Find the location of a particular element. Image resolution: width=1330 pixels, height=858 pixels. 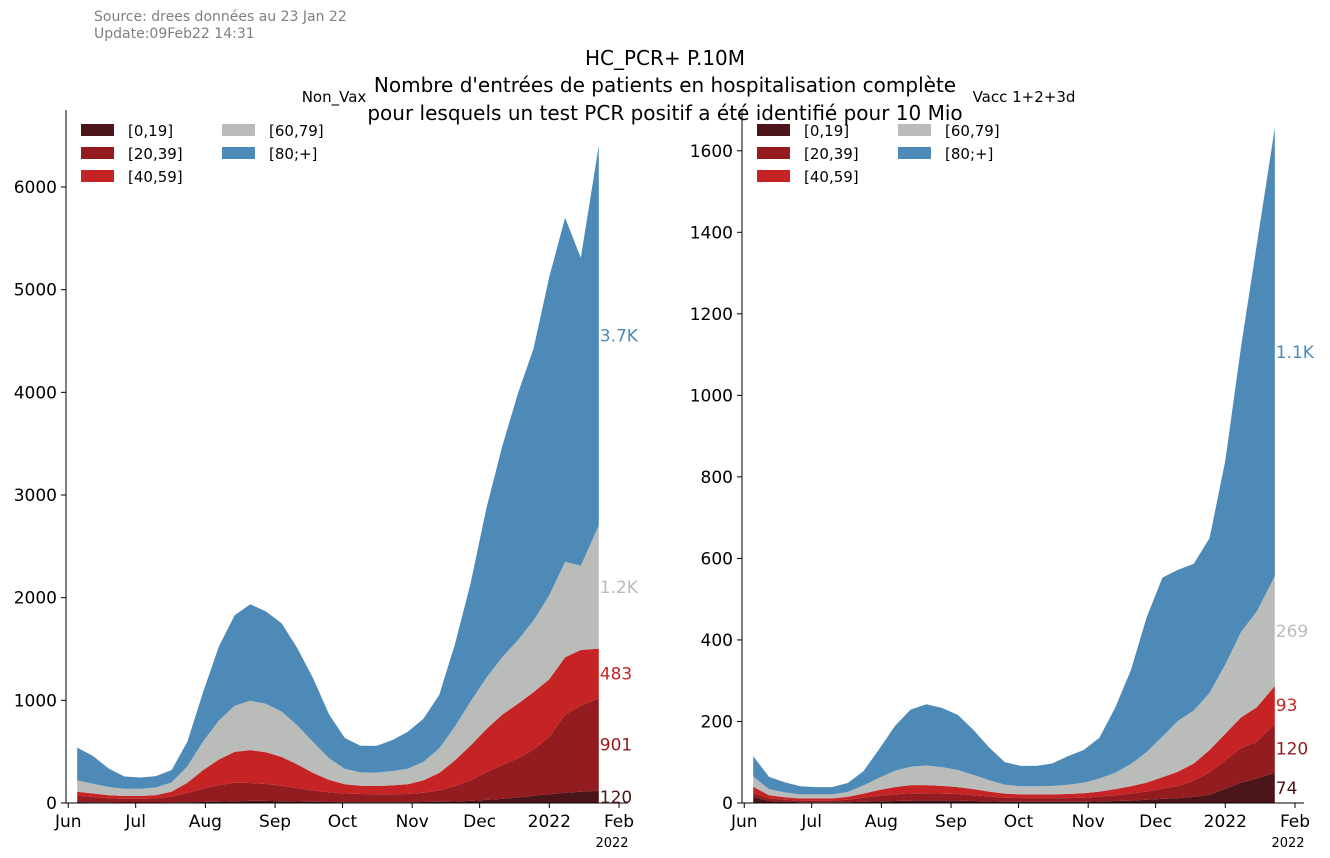

panel2-x-tick-label: Jun is located at coordinates (744, 822).